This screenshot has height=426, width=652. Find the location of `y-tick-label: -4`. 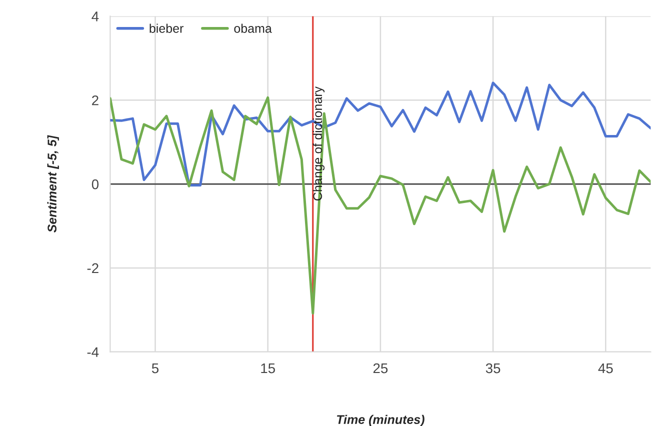

y-tick-label: -4 is located at coordinates (93, 352).